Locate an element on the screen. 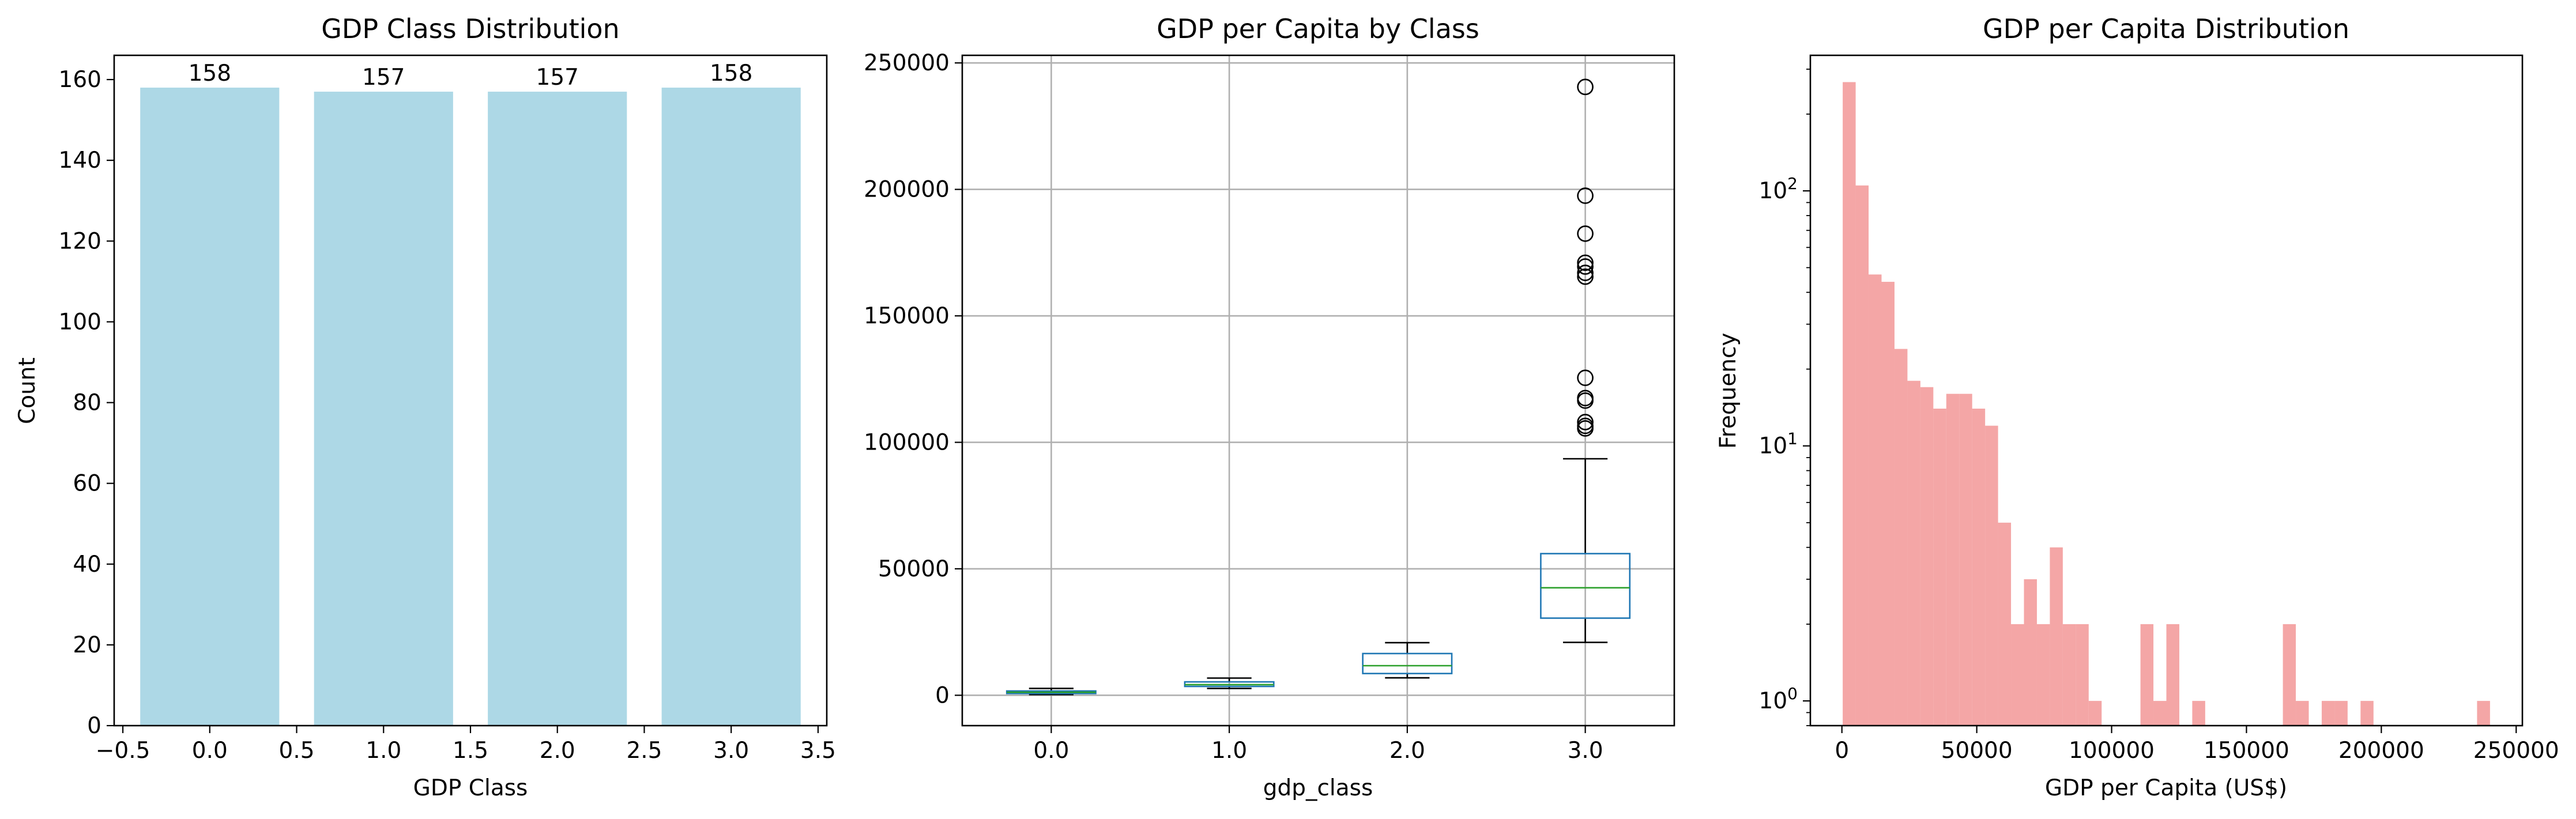 The width and height of the screenshot is (2576, 819). x-tick-label: 3.5 is located at coordinates (818, 751).